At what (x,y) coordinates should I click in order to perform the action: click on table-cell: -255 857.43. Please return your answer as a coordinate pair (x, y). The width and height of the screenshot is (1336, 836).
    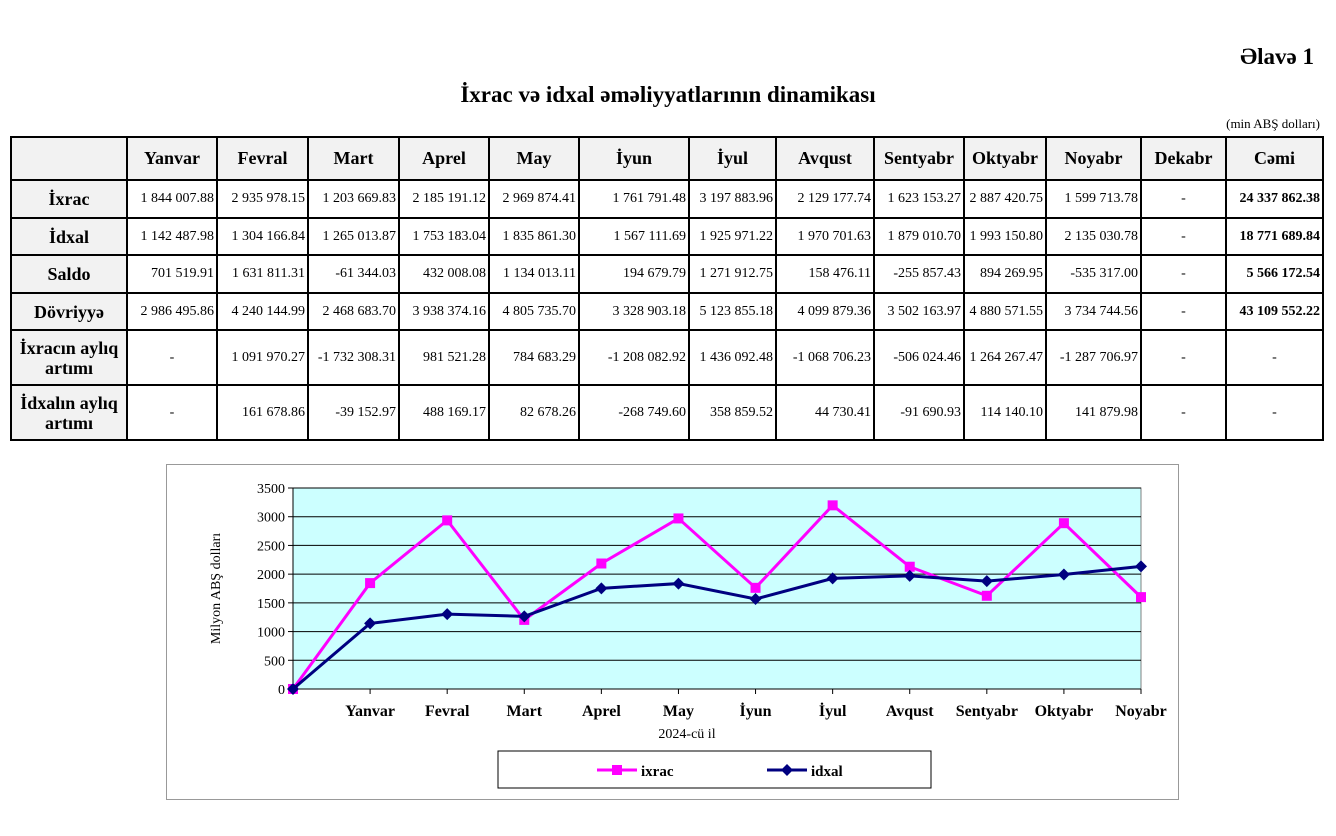
    Looking at the image, I should click on (919, 274).